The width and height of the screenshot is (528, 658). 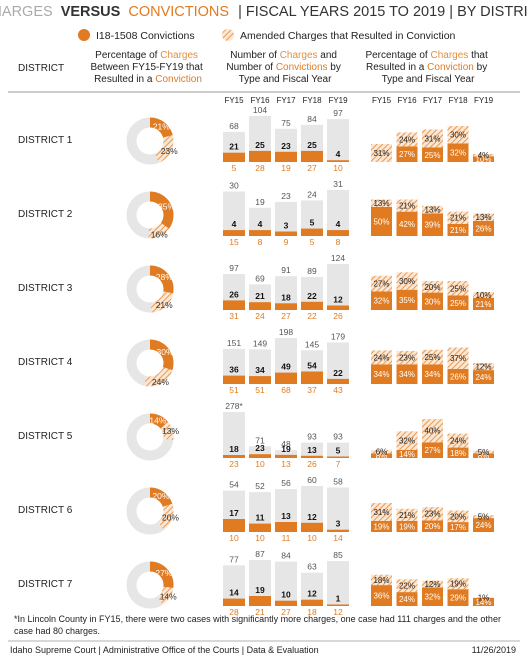 I want to click on conv-amended-value: 15, so click(x=234, y=242).